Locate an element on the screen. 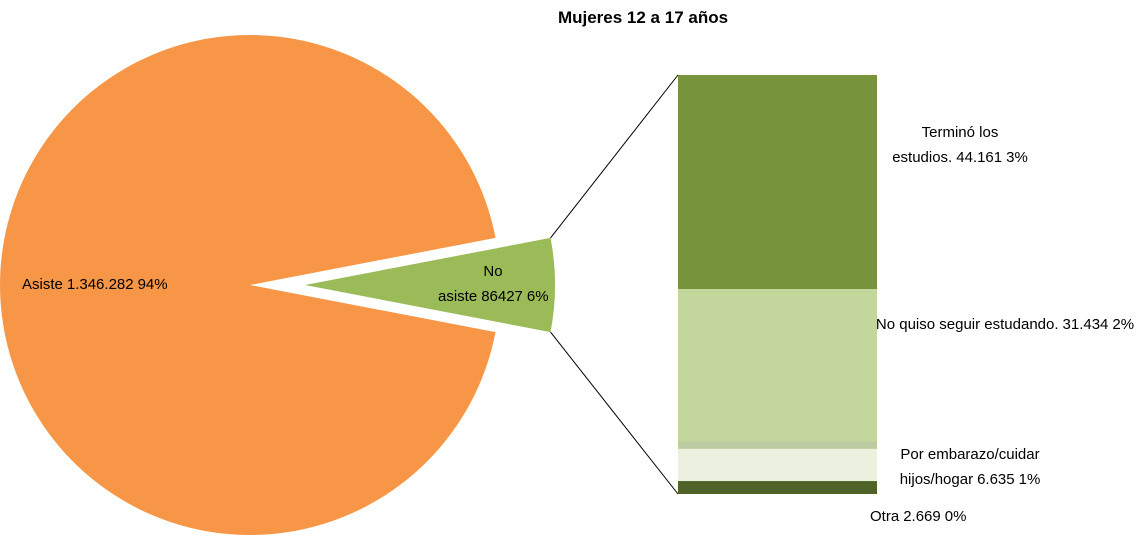 The width and height of the screenshot is (1143, 540). label-part: Terminó los estudios. is located at coordinates (945, 145).